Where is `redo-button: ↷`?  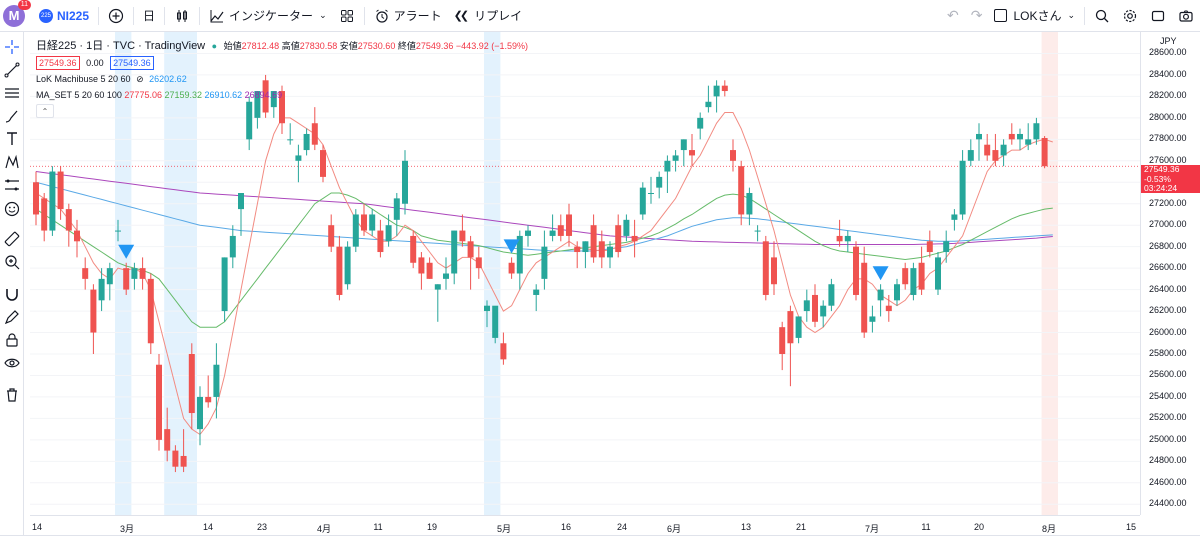 redo-button: ↷ is located at coordinates (977, 16).